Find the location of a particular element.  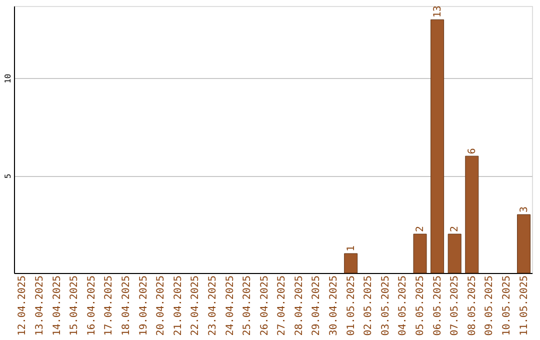

x-tick-label: 30.04.2025 is located at coordinates (334, 306).